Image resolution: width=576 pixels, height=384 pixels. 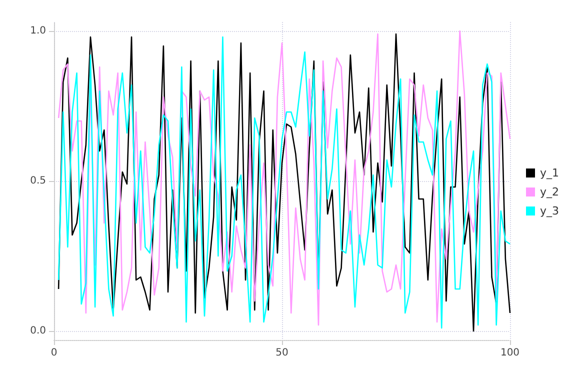 I want to click on x-tick-label: 50, so click(x=282, y=353).